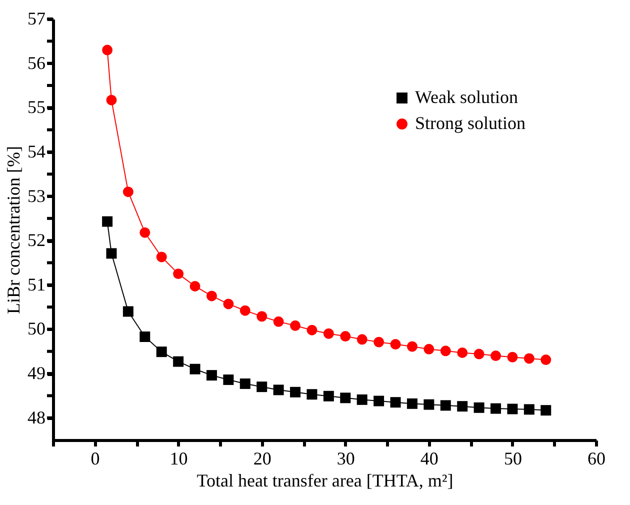 The image size is (630, 505). Describe the element at coordinates (37, 328) in the screenshot. I see `y-tick-label: 50` at that location.